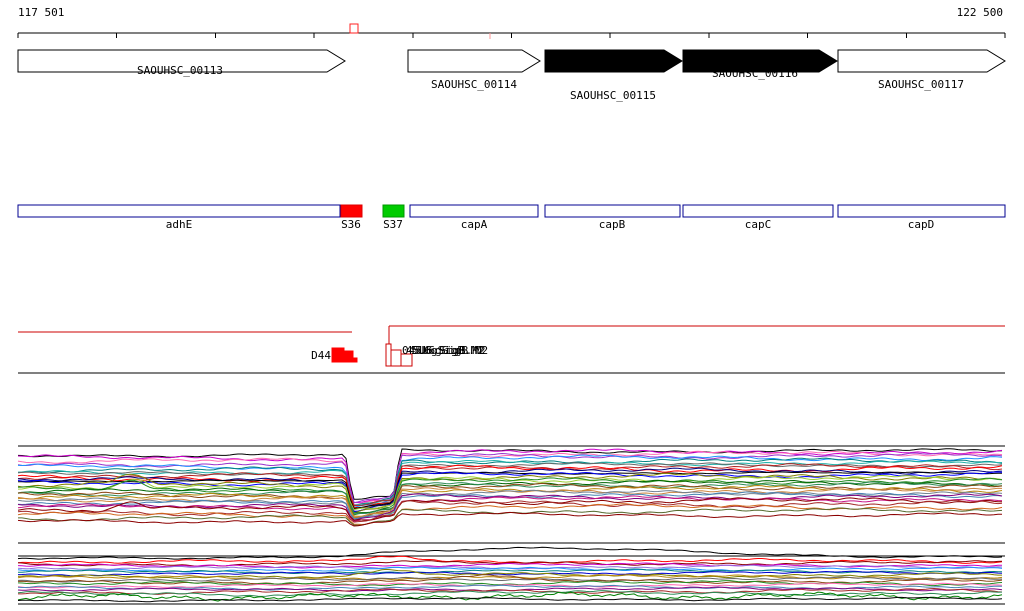 Image resolution: width=1024 pixels, height=611 pixels. I want to click on feature-label-capa: capA, so click(474, 224).